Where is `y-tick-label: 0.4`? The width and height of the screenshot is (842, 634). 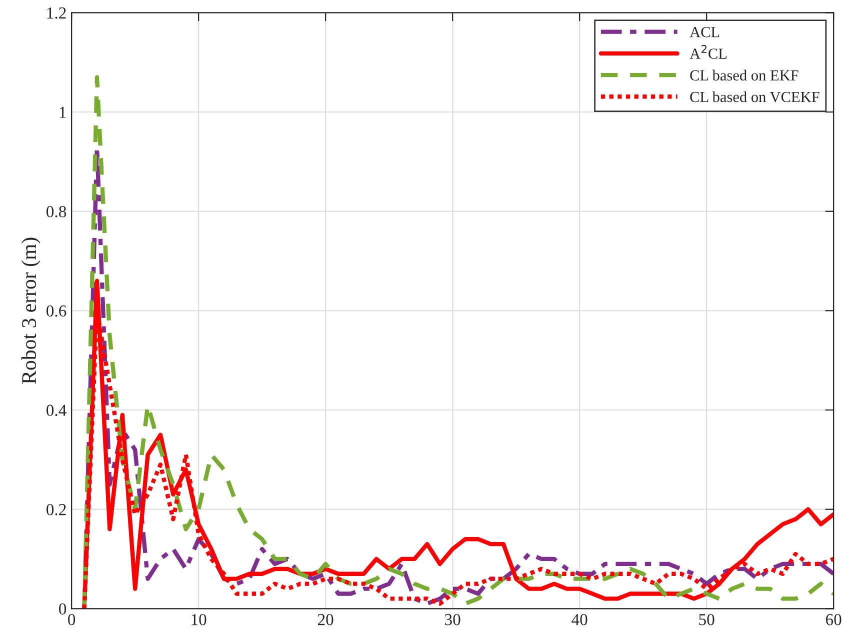
y-tick-label: 0.4 is located at coordinates (56, 410).